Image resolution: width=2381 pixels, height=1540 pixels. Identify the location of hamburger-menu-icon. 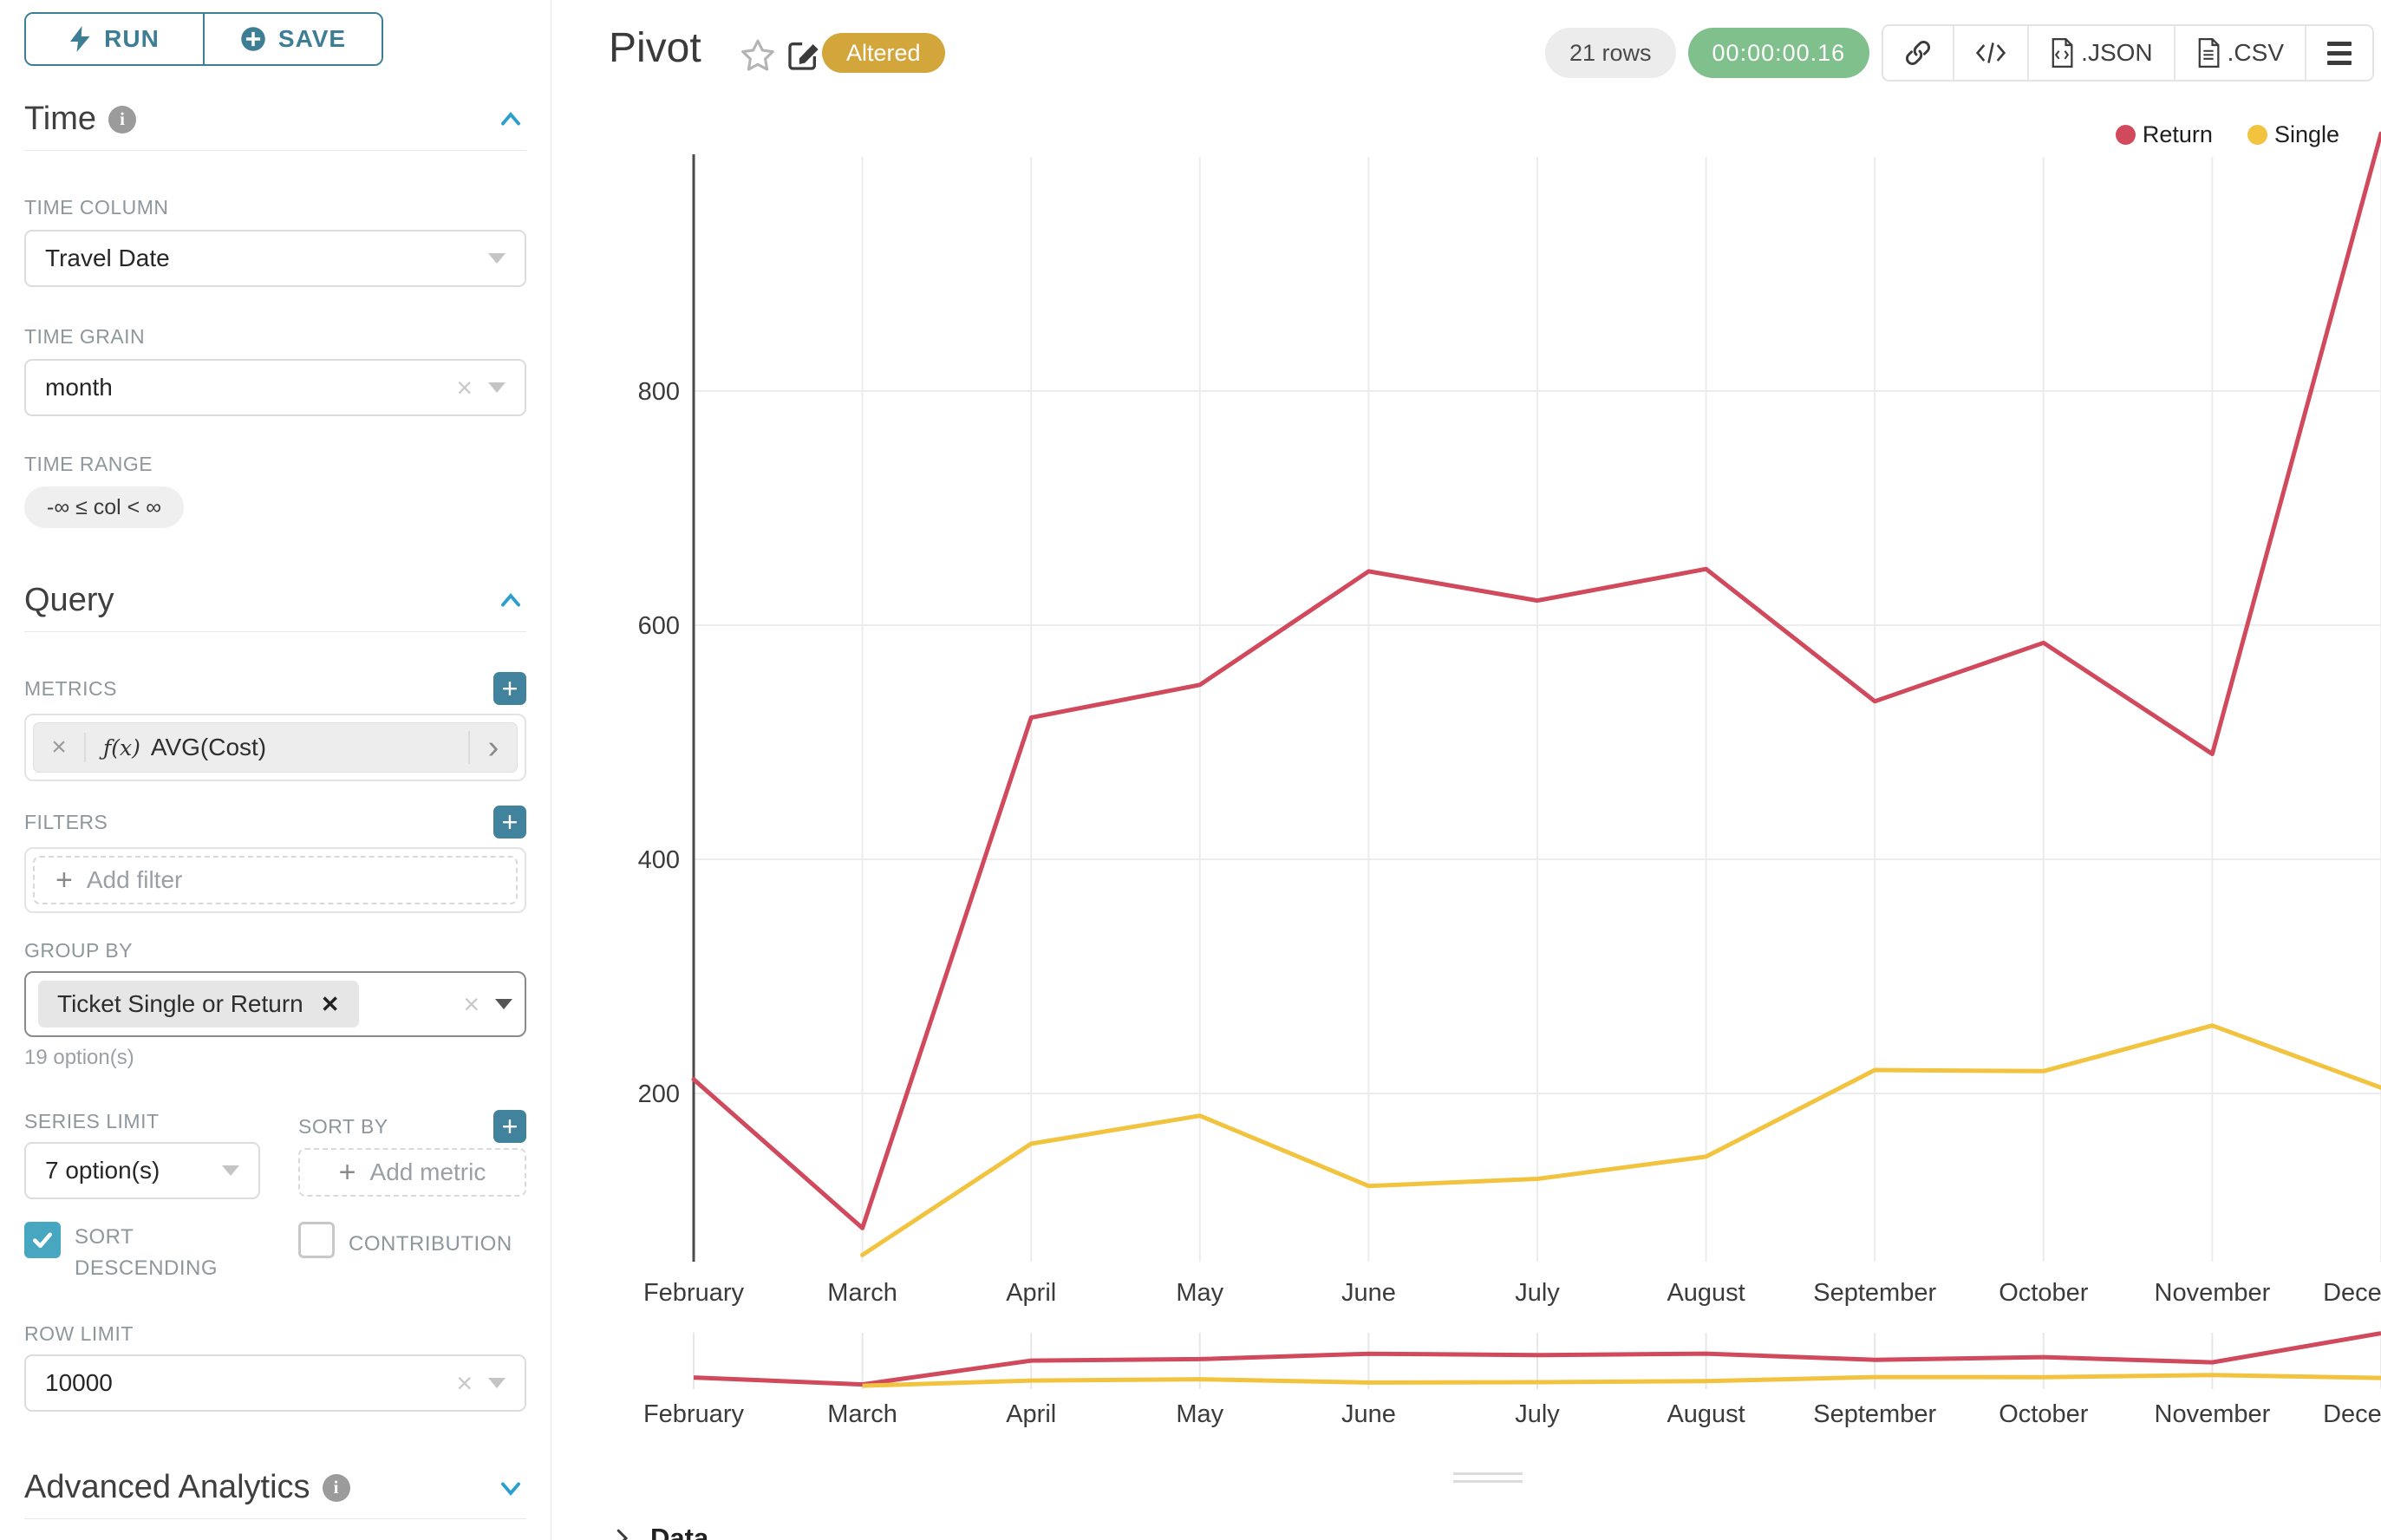
(2339, 53).